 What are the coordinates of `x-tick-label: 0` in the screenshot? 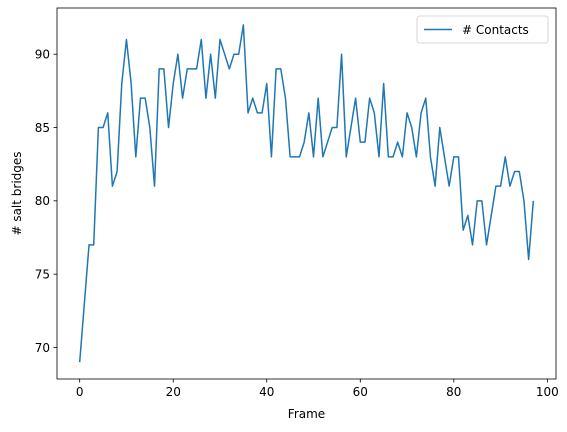 It's located at (80, 392).